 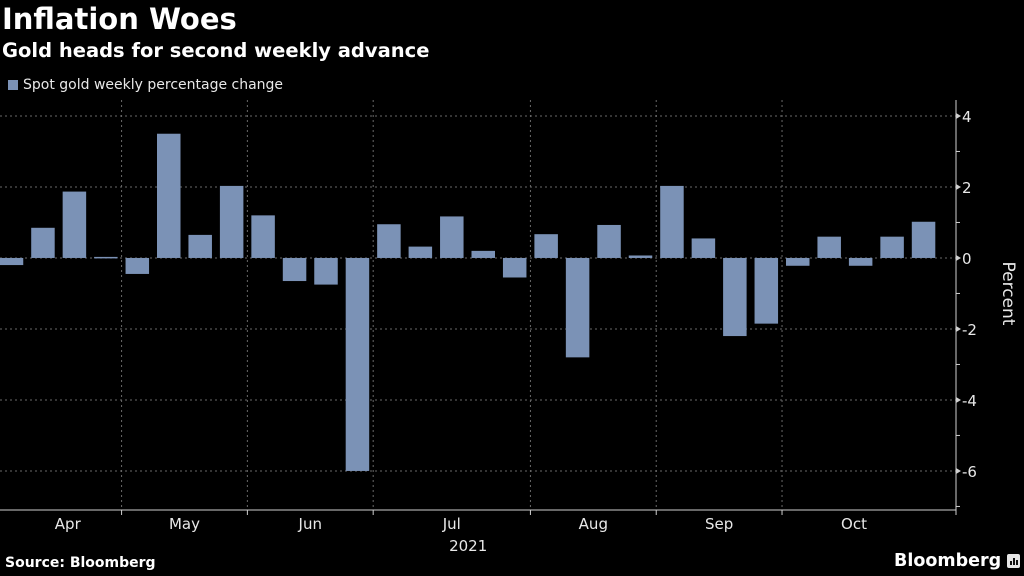 What do you see at coordinates (68, 524) in the screenshot?
I see `x-month-label: Apr` at bounding box center [68, 524].